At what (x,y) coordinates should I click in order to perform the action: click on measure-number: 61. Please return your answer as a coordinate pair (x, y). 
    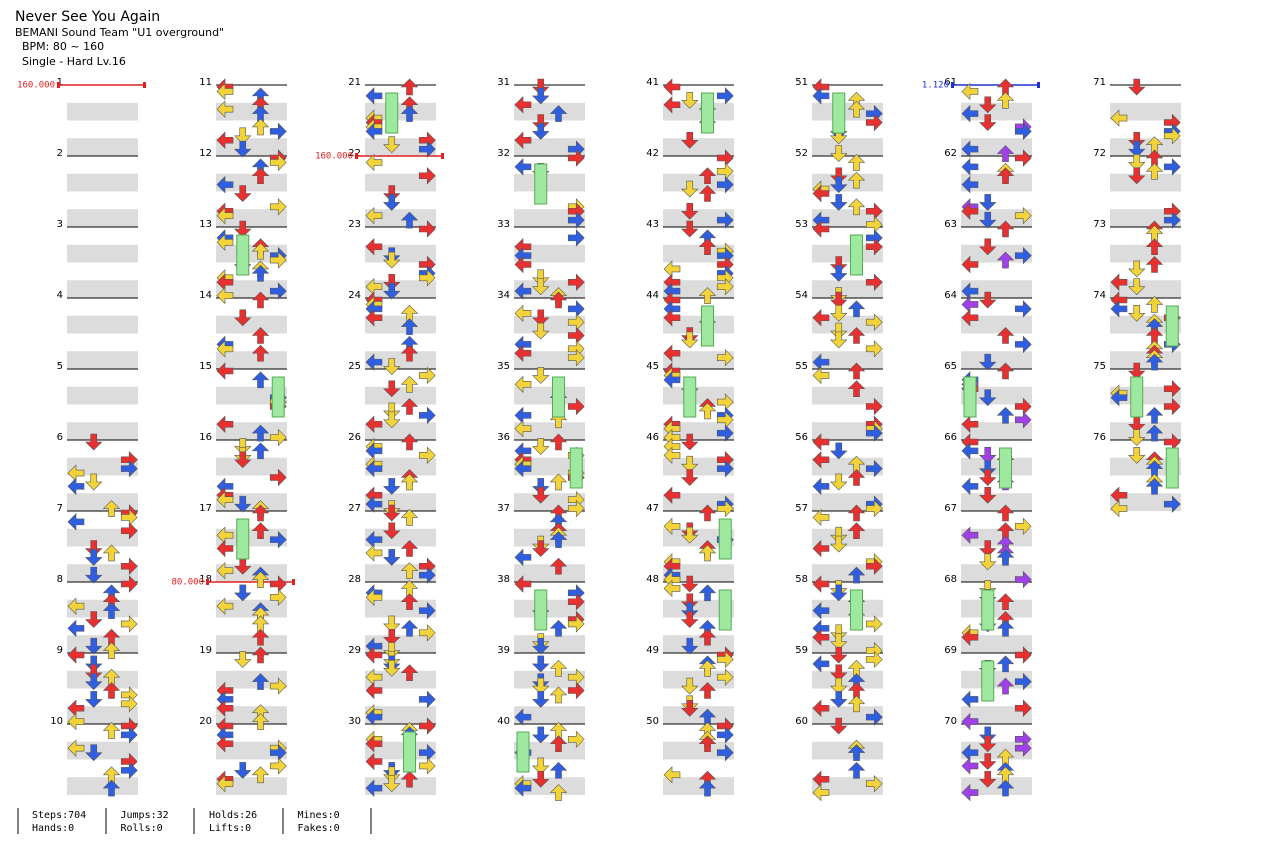
    Looking at the image, I should click on (950, 82).